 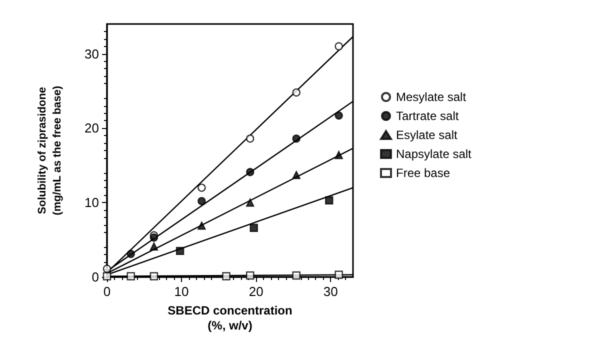 What do you see at coordinates (427, 135) in the screenshot?
I see `legend-label: Esylate salt` at bounding box center [427, 135].